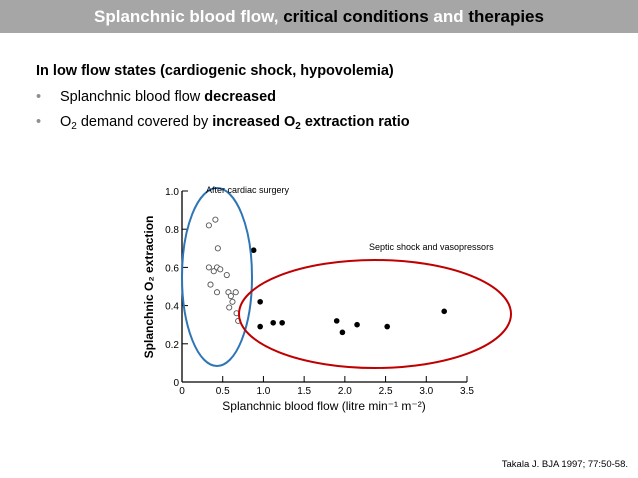 The image size is (638, 478). Describe the element at coordinates (345, 391) in the screenshot. I see `x-tick-label: 2.0` at that location.